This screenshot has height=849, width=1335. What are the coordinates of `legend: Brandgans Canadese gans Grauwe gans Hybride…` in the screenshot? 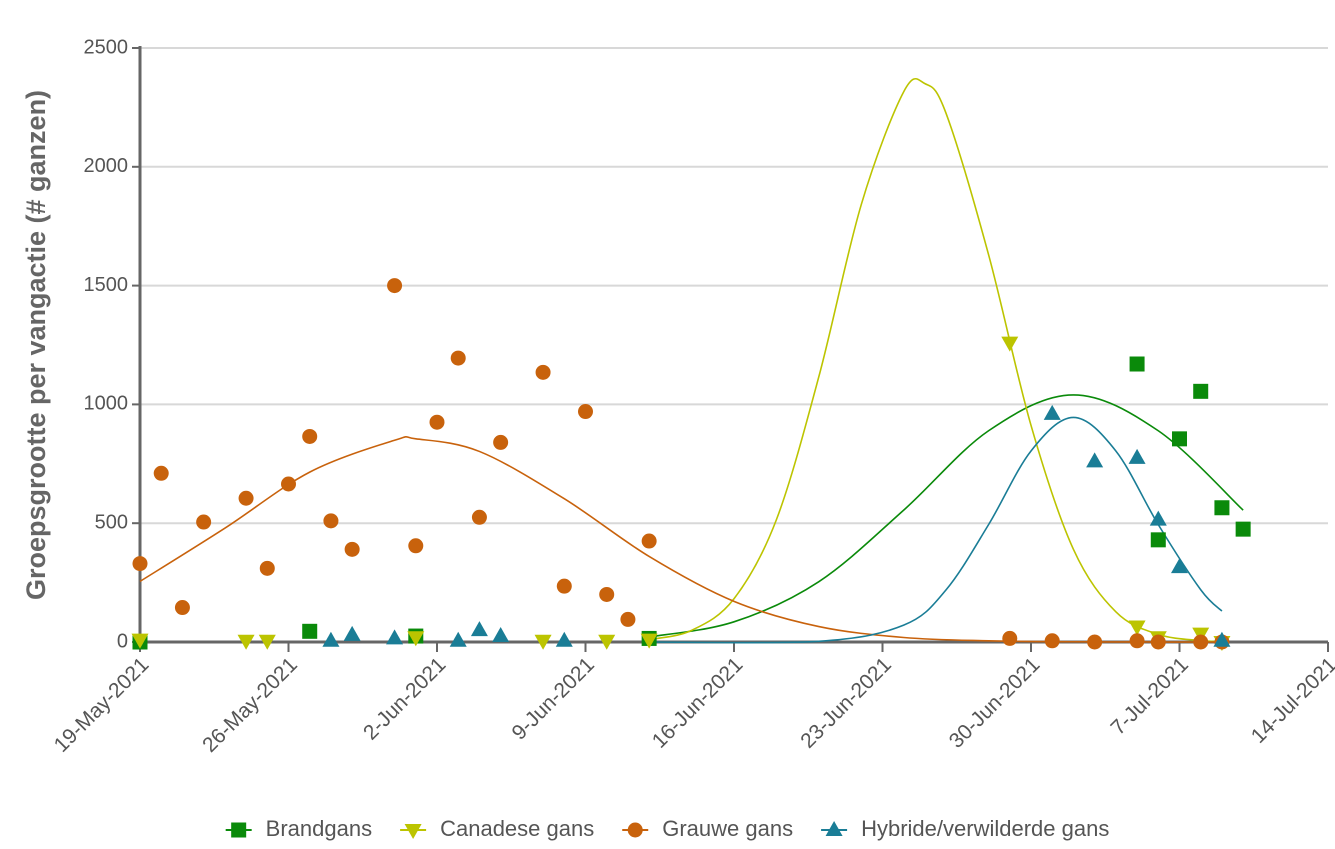 It's located at (667, 828).